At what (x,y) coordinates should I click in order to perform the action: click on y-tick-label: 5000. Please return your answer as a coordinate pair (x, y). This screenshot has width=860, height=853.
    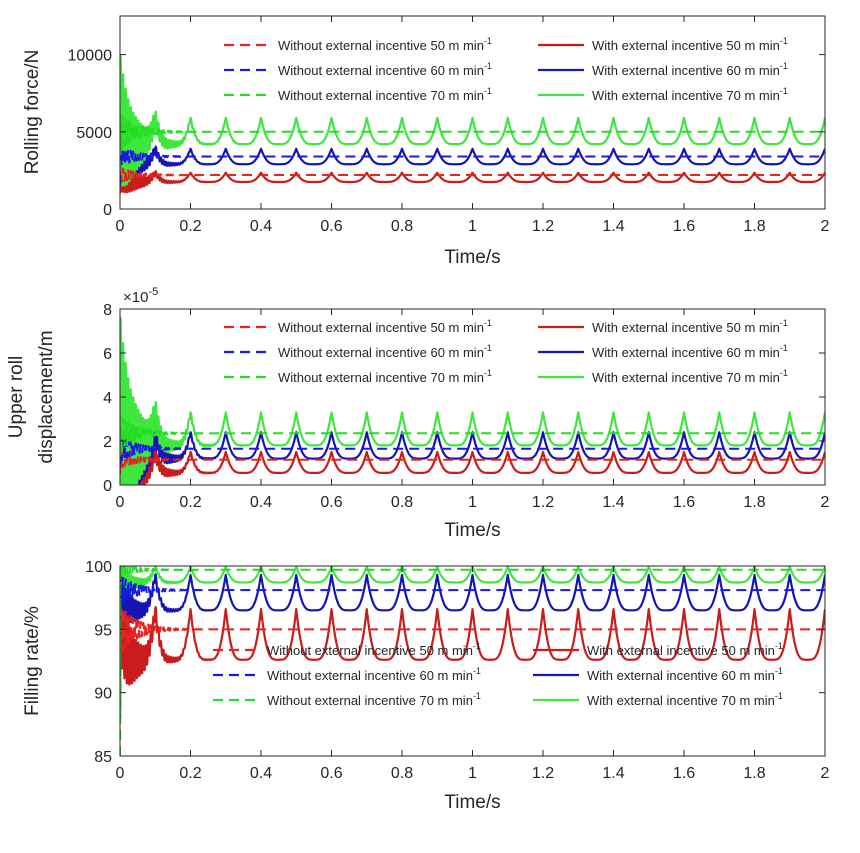
    Looking at the image, I should click on (94, 133).